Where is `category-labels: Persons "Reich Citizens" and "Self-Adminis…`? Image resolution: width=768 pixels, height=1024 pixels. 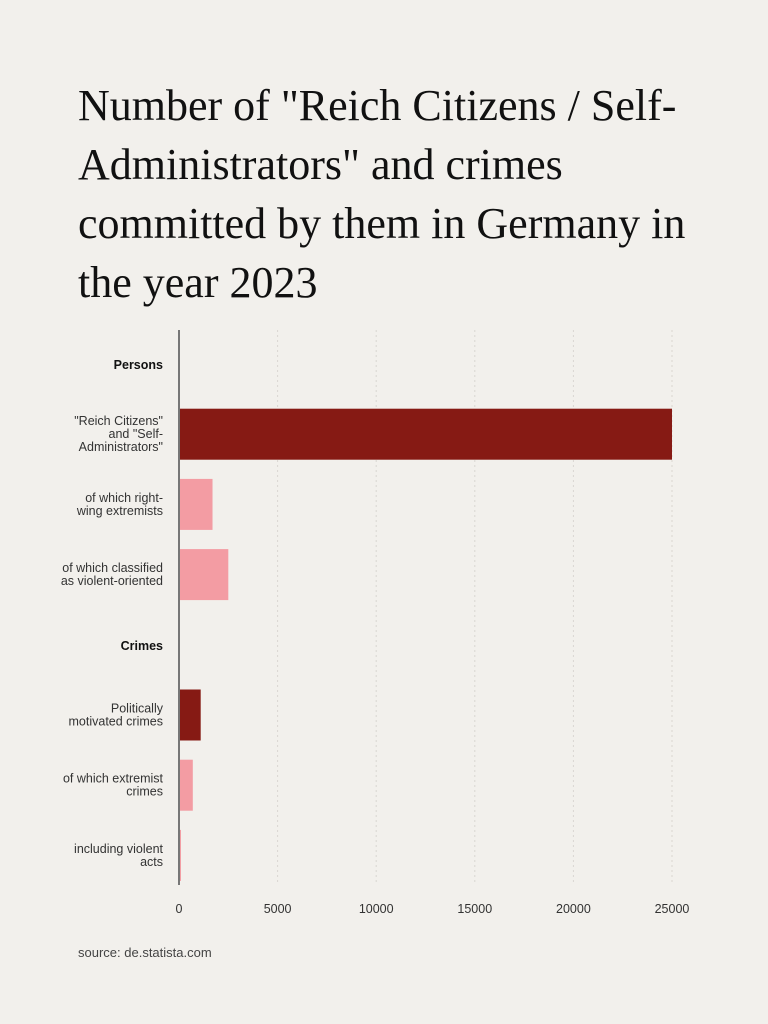
category-labels: Persons "Reich Citizens" and "Self-Adminis… is located at coordinates (112, 613).